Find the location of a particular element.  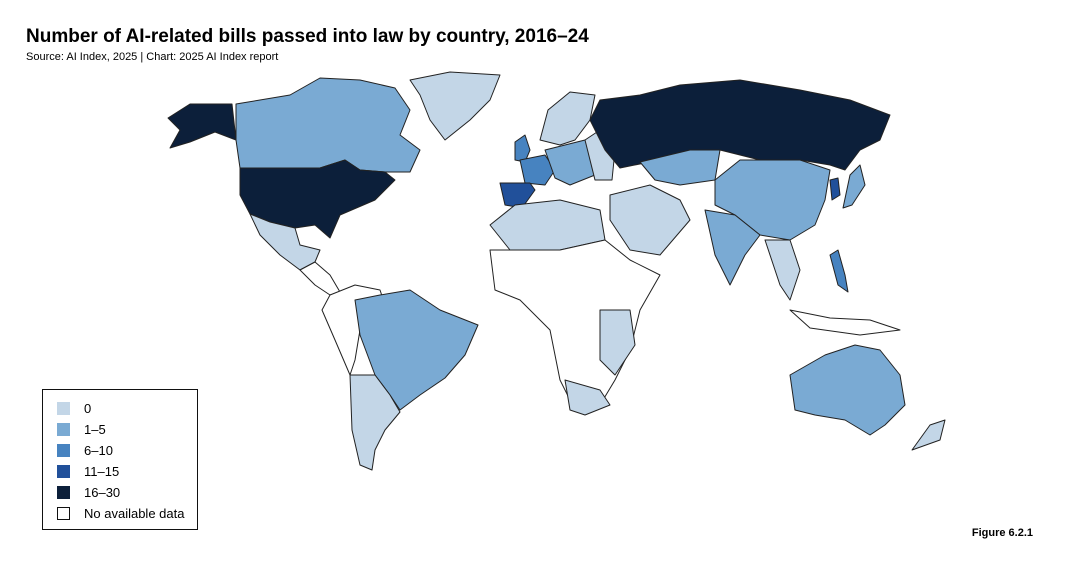

region-greenland is located at coordinates (455, 106).